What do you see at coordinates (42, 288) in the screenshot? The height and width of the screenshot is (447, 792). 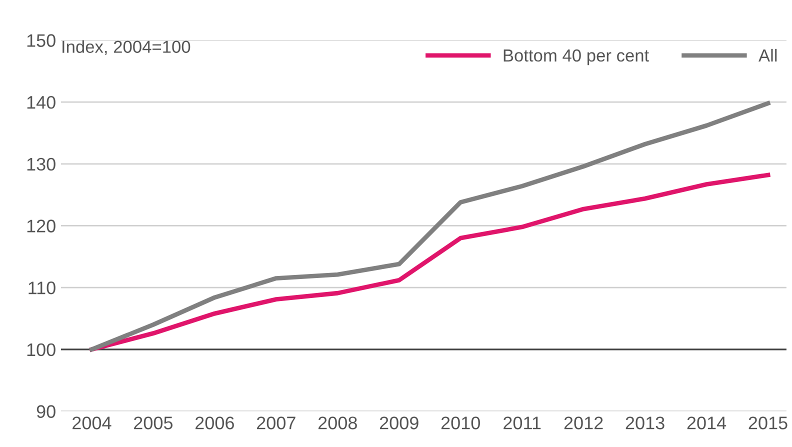 I see `y-tick-label: 110` at bounding box center [42, 288].